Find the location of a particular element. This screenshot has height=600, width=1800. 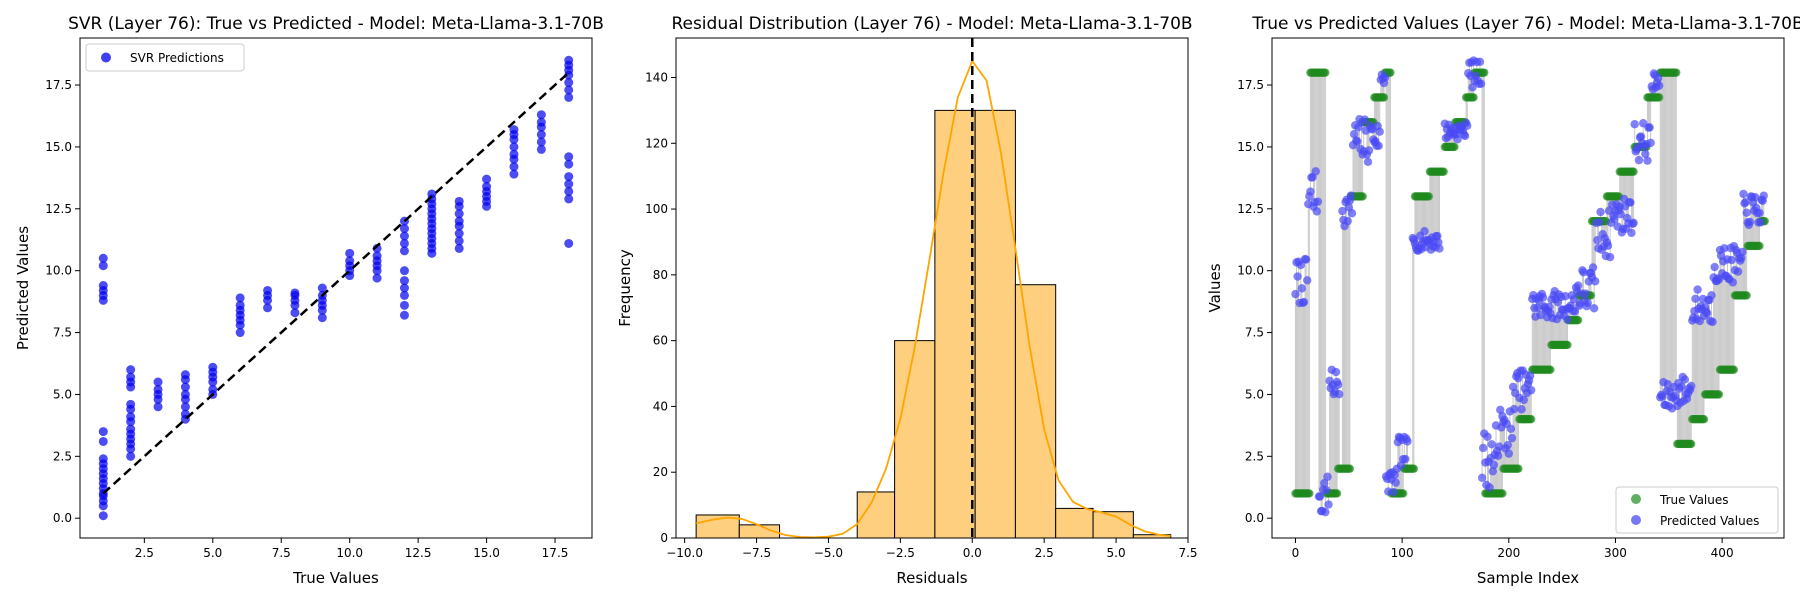

y-tick-label: 10.0 is located at coordinates (58, 271).